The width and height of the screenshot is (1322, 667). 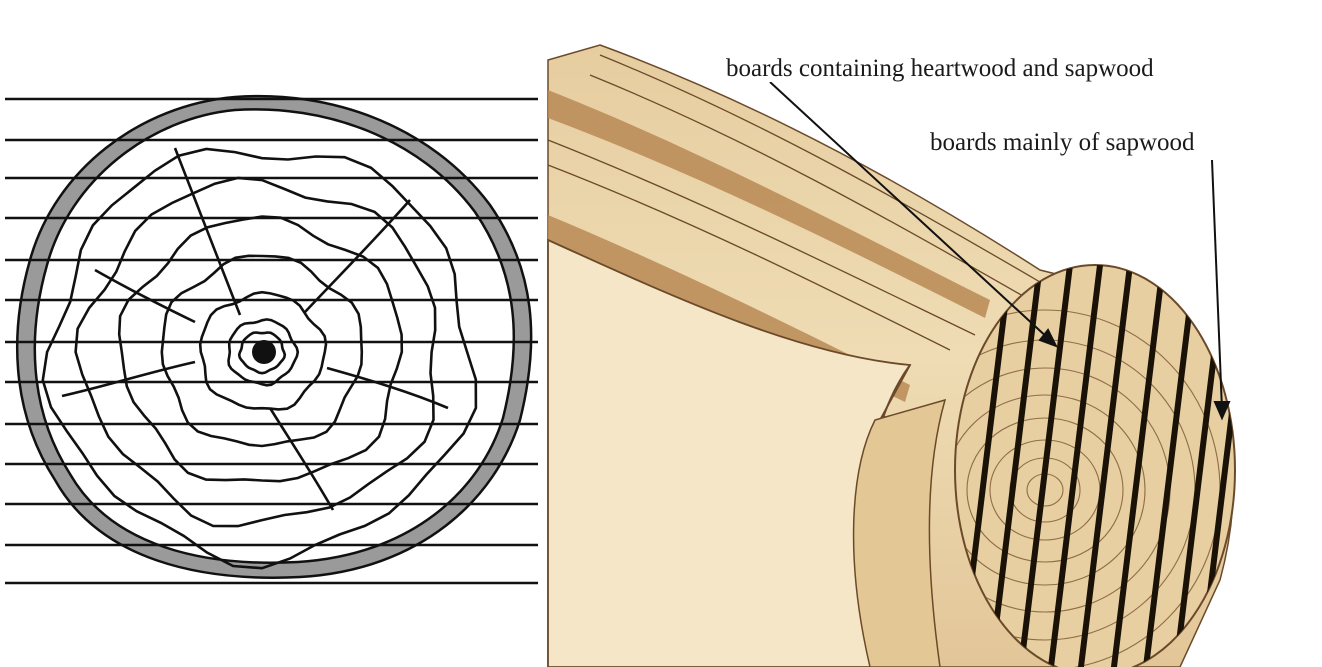 I want to click on label-heartwood-sapwood: boards containing heartwood and sapwood, so click(x=940, y=68).